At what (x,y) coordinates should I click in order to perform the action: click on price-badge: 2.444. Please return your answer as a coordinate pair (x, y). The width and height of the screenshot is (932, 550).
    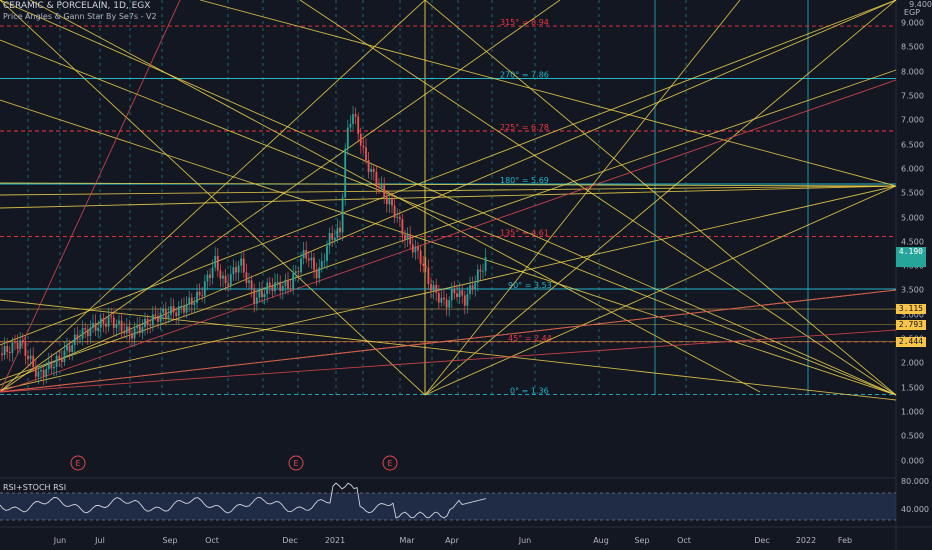
    Looking at the image, I should click on (910, 341).